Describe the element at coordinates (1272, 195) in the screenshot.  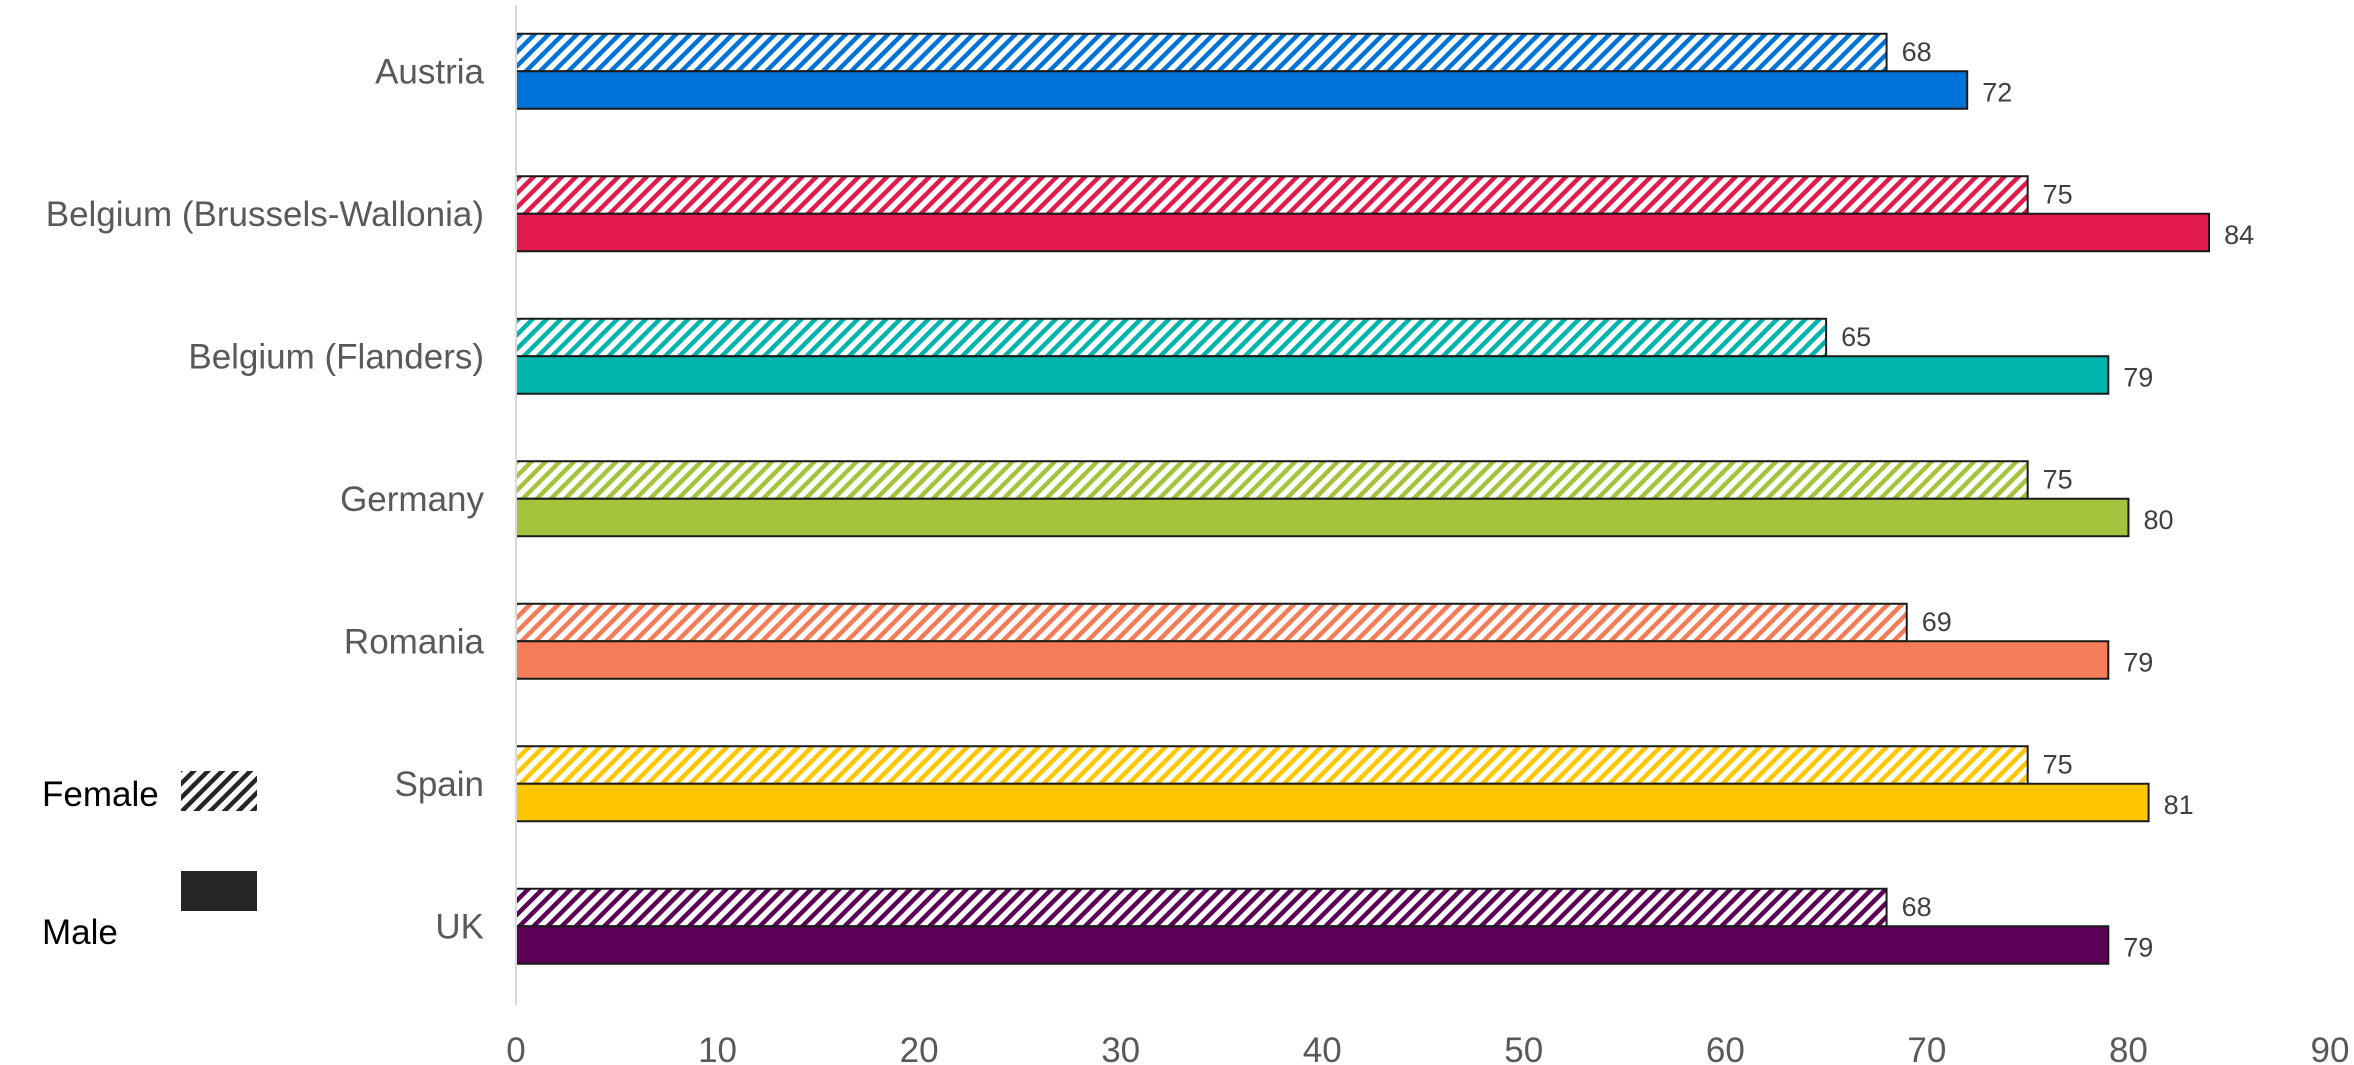
I see `bar-female-belgium-brussels-wallonia` at that location.